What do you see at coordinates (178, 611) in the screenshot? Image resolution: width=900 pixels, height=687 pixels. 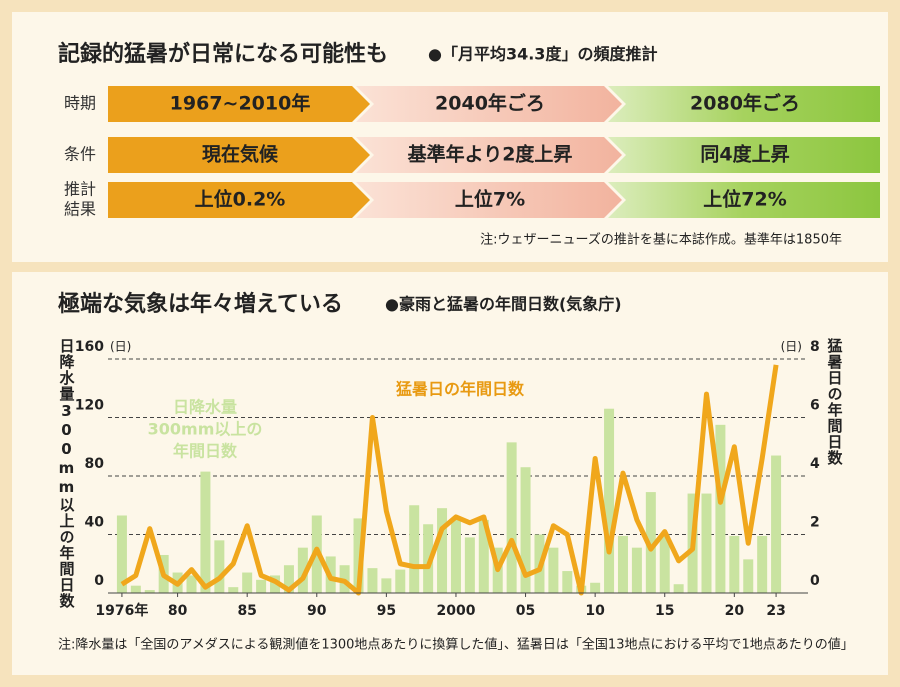 I see `x-tick-label: 80` at bounding box center [178, 611].